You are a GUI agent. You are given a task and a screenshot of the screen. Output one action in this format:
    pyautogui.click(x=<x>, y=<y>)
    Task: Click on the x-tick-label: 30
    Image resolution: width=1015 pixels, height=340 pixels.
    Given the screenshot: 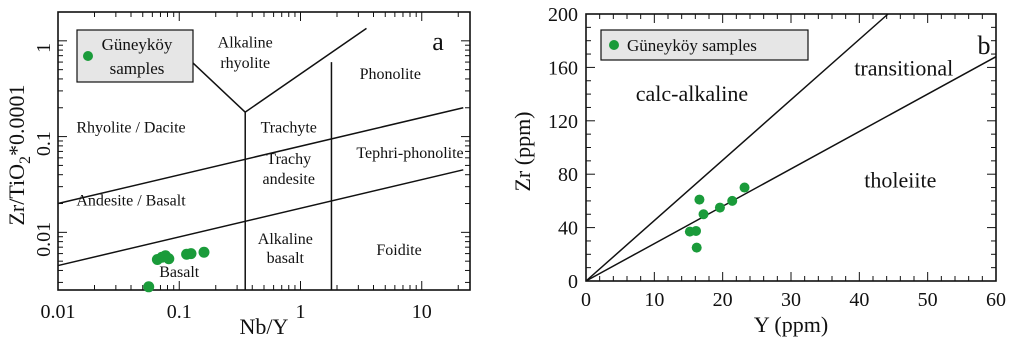 What is the action you would take?
    pyautogui.click(x=791, y=300)
    